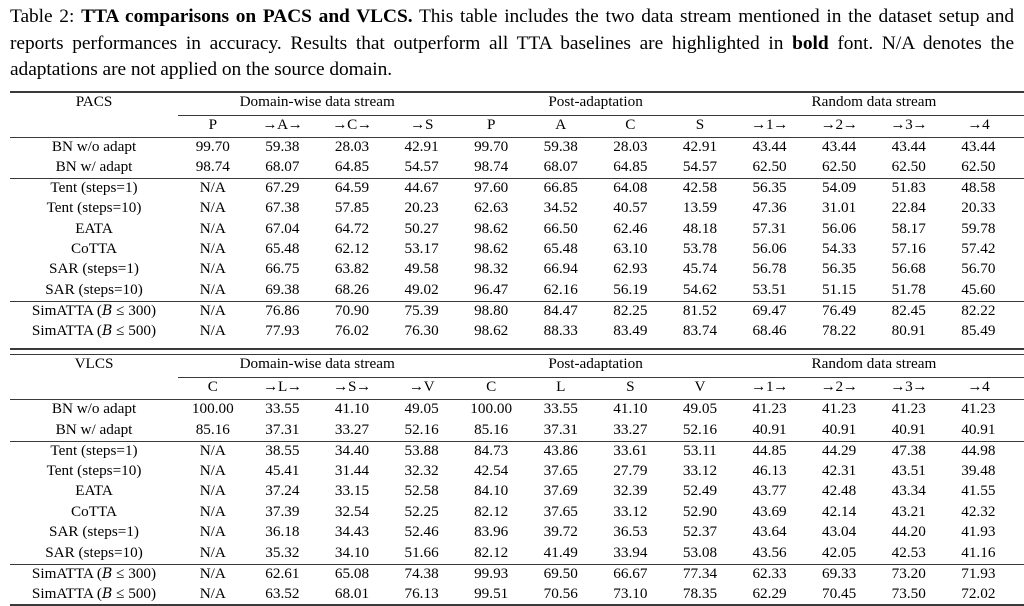 This screenshot has width=1024, height=606. Describe the element at coordinates (317, 366) in the screenshot. I see `group-header-0: Domain-wise data stream` at that location.